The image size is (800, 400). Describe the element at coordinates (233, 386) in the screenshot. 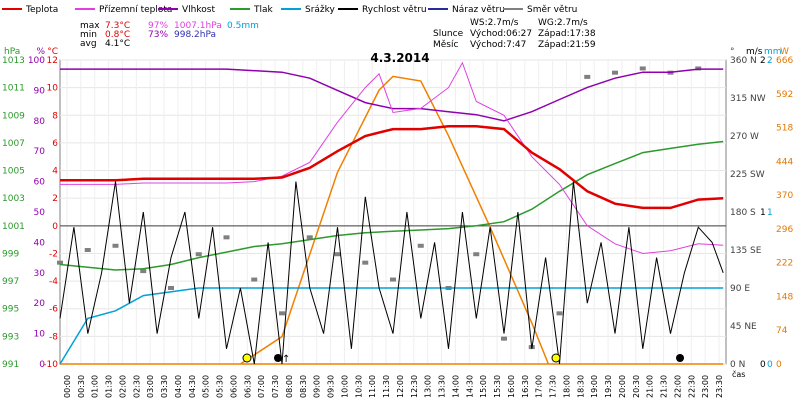

I see `x-tick-label: 06:00` at that location.